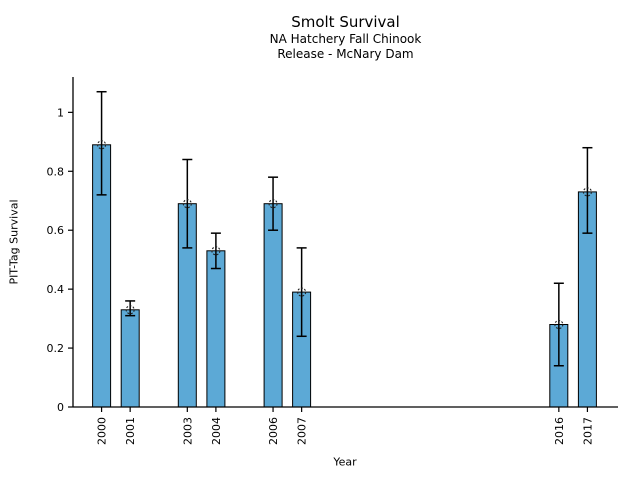 The width and height of the screenshot is (640, 480). Describe the element at coordinates (273, 204) in the screenshot. I see `marker-2006` at that location.